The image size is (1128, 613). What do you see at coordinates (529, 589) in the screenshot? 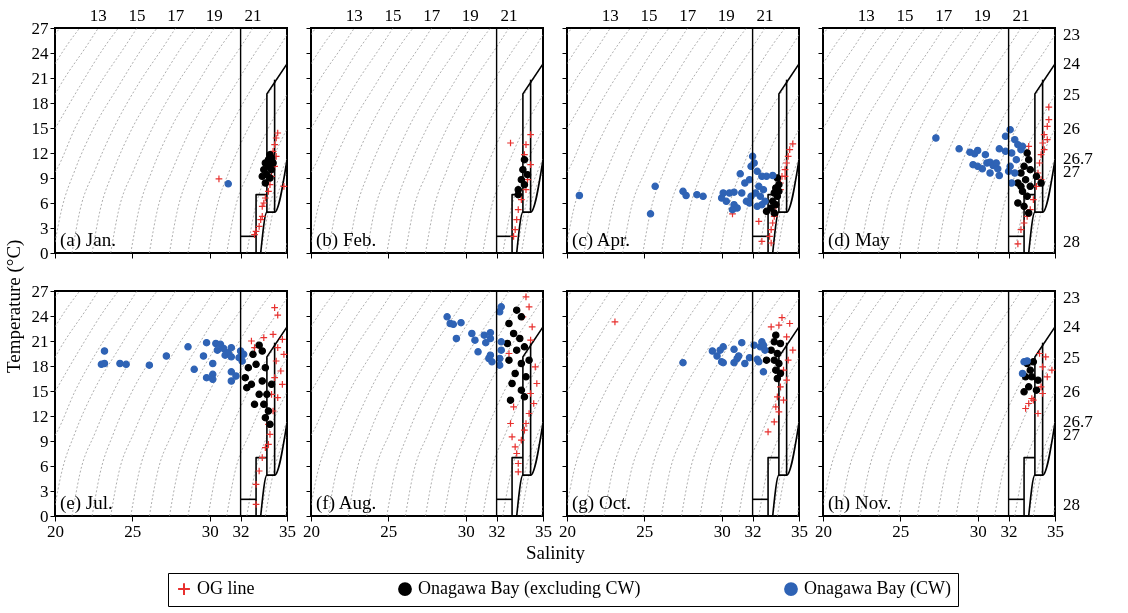
I see `legend-label: Onagawa Bay (excluding CW)` at bounding box center [529, 589].